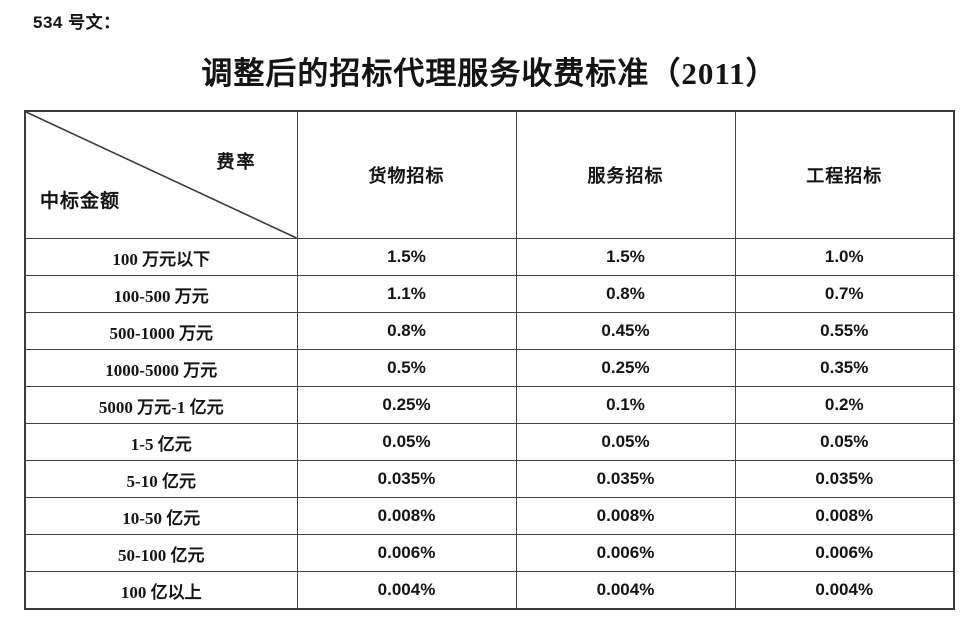  Describe the element at coordinates (161, 479) in the screenshot. I see `row-amount-label: 5-10 亿元` at that location.